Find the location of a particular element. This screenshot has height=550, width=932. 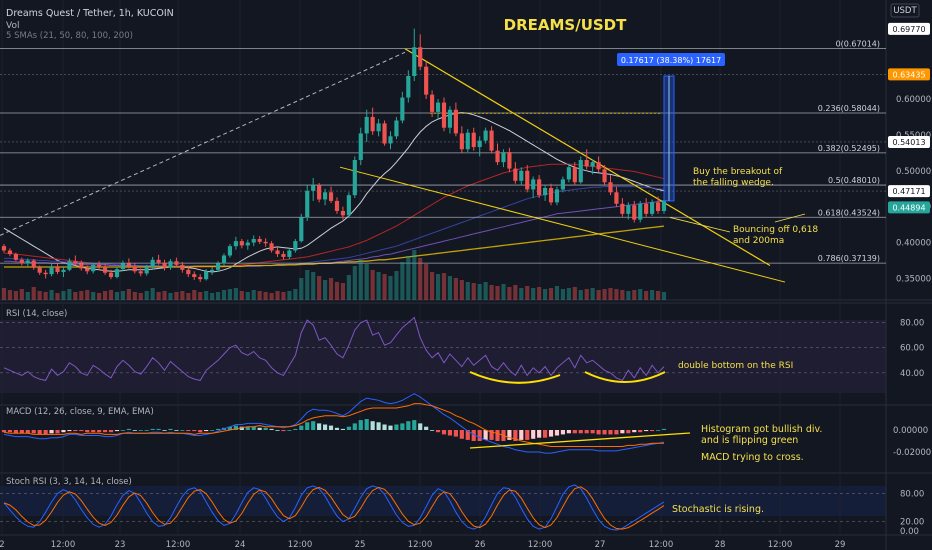

time-tick-label: 2 is located at coordinates (2, 545).